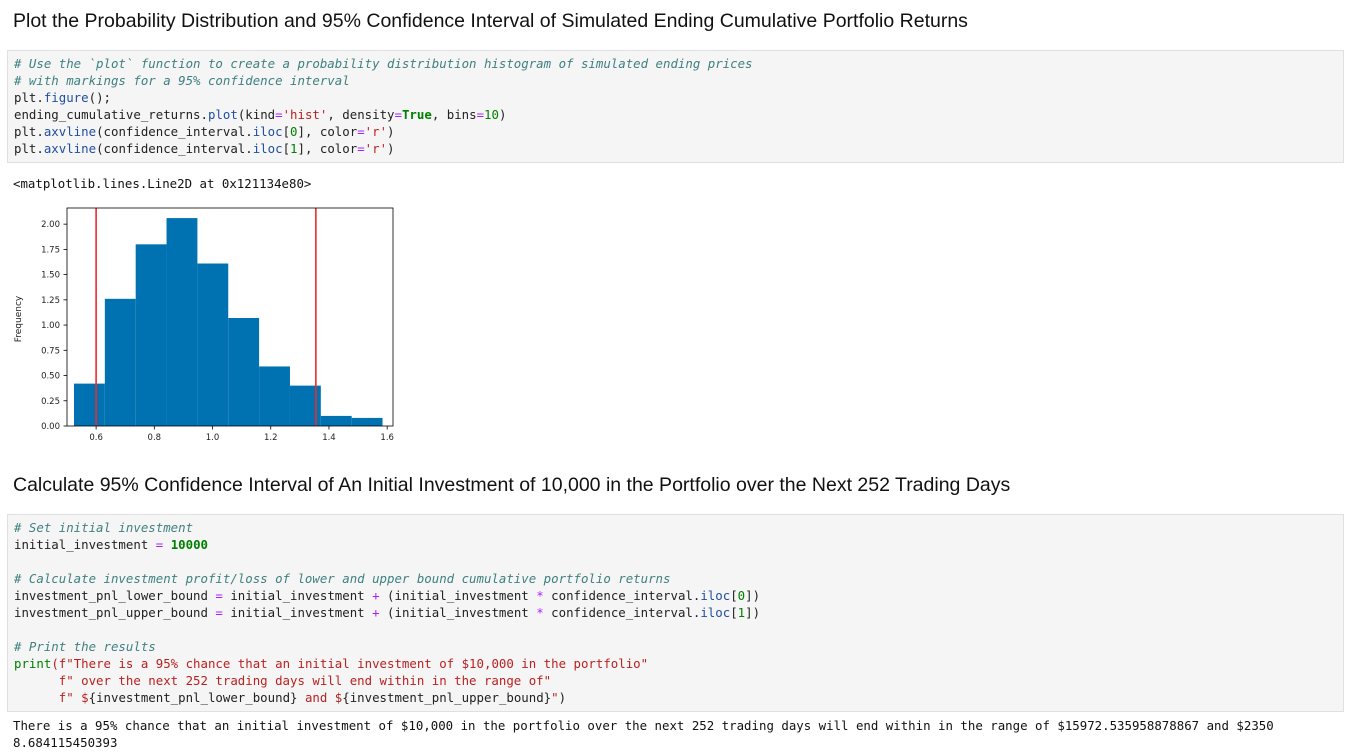  What do you see at coordinates (256, 114) in the screenshot?
I see `code-token: (kind` at bounding box center [256, 114].